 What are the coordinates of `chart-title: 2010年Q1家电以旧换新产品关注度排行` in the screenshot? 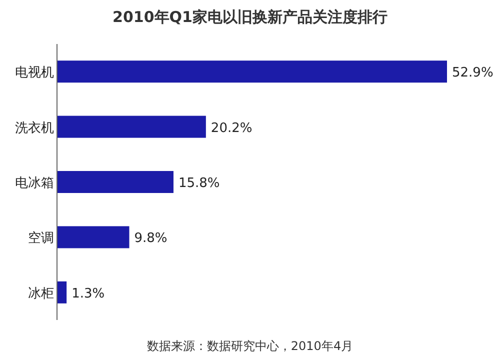 It's located at (250, 17).